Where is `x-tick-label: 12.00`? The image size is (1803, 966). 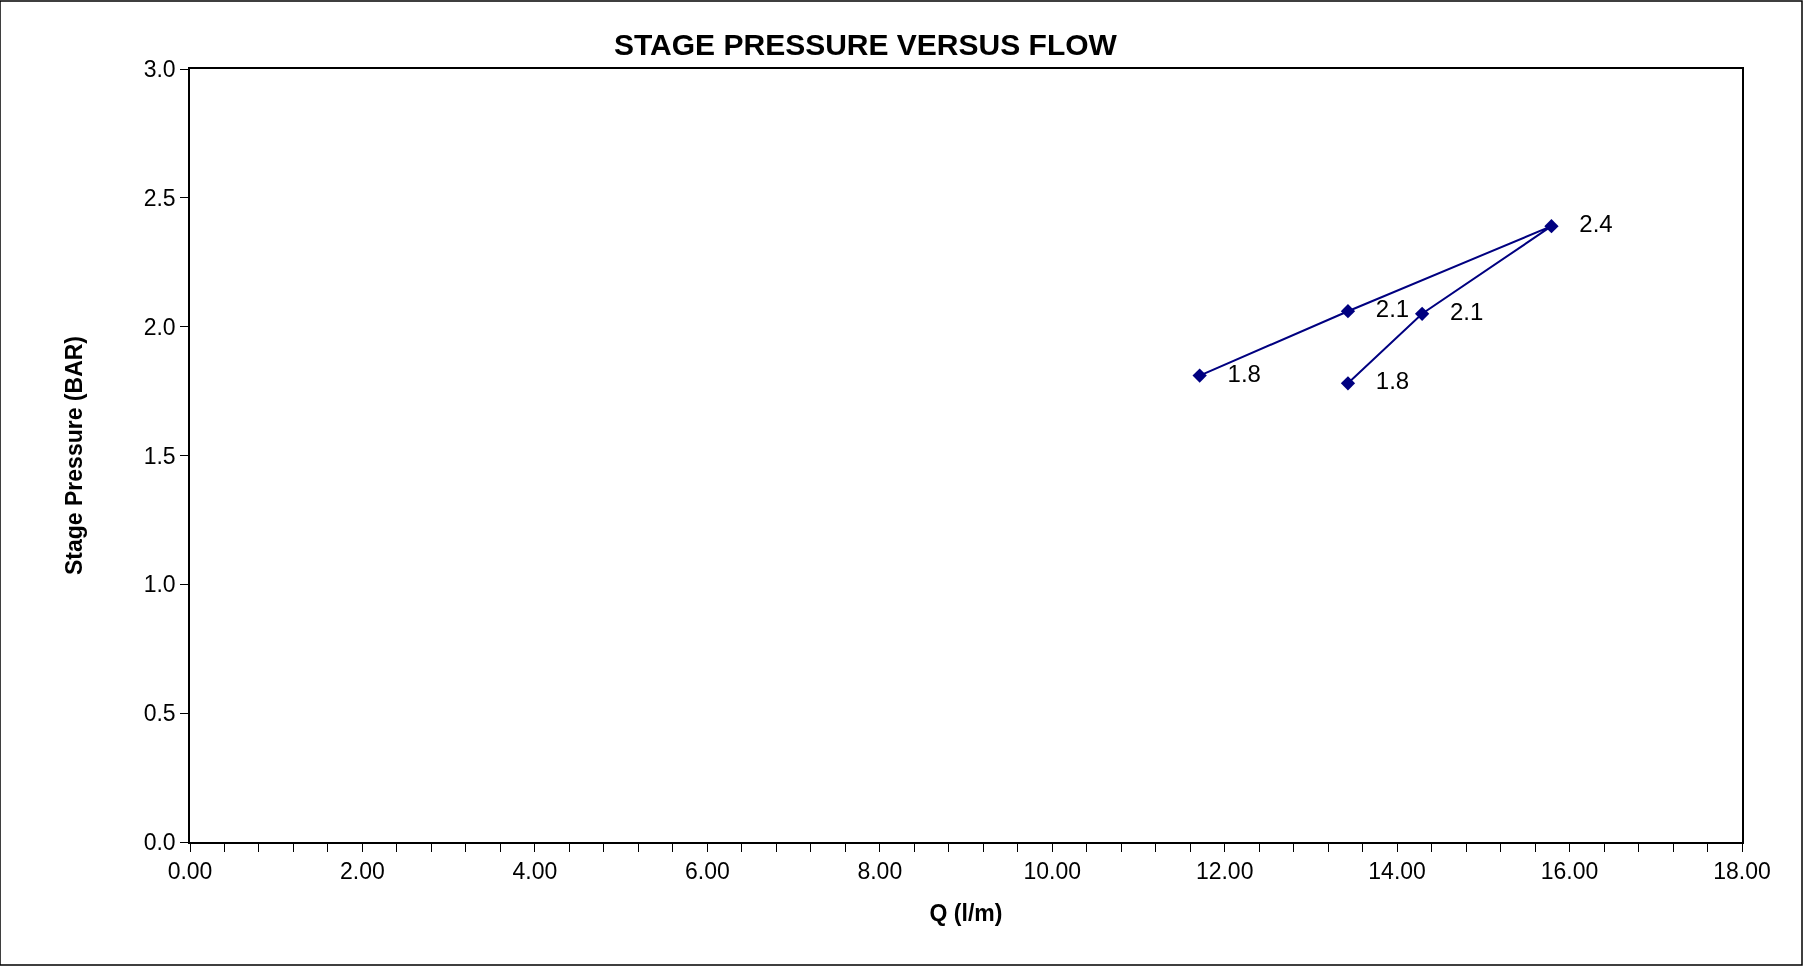
x-tick-label: 12.00 is located at coordinates (1224, 871).